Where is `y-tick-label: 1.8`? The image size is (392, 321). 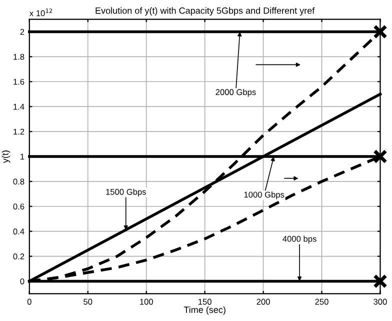
y-tick-label: 1.8 is located at coordinates (19, 57).